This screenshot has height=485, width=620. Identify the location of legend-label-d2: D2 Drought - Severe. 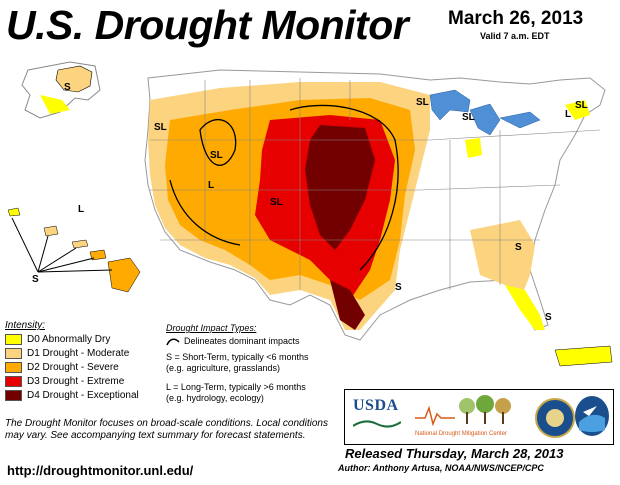
(73, 367).